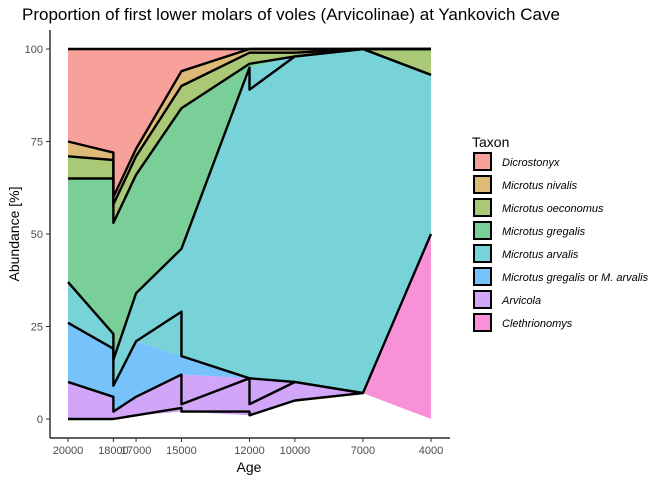  I want to click on x-tick-label: 17000, so click(136, 451).